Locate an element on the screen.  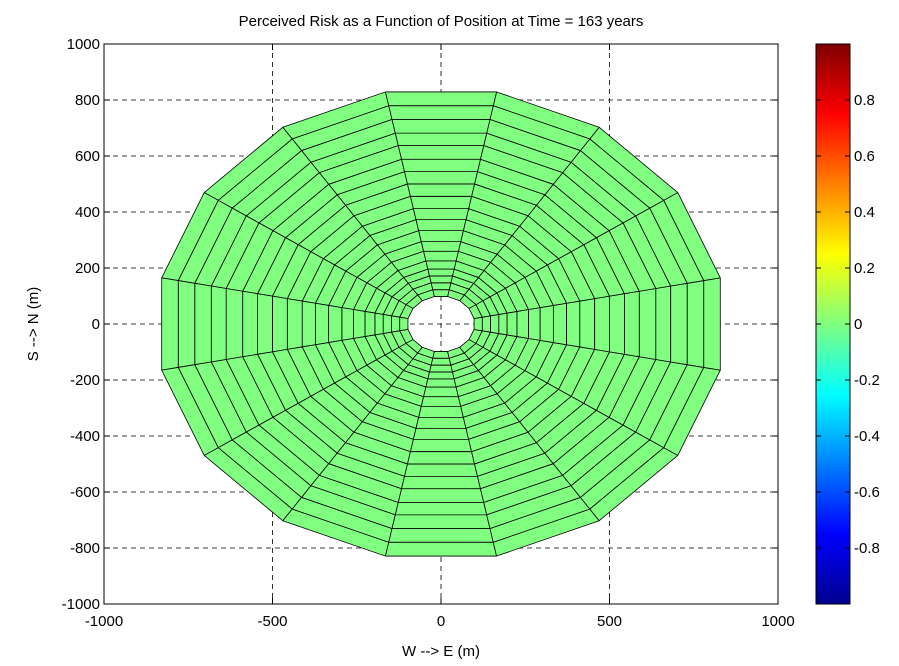
x-tick-label: 1000 is located at coordinates (777, 621).